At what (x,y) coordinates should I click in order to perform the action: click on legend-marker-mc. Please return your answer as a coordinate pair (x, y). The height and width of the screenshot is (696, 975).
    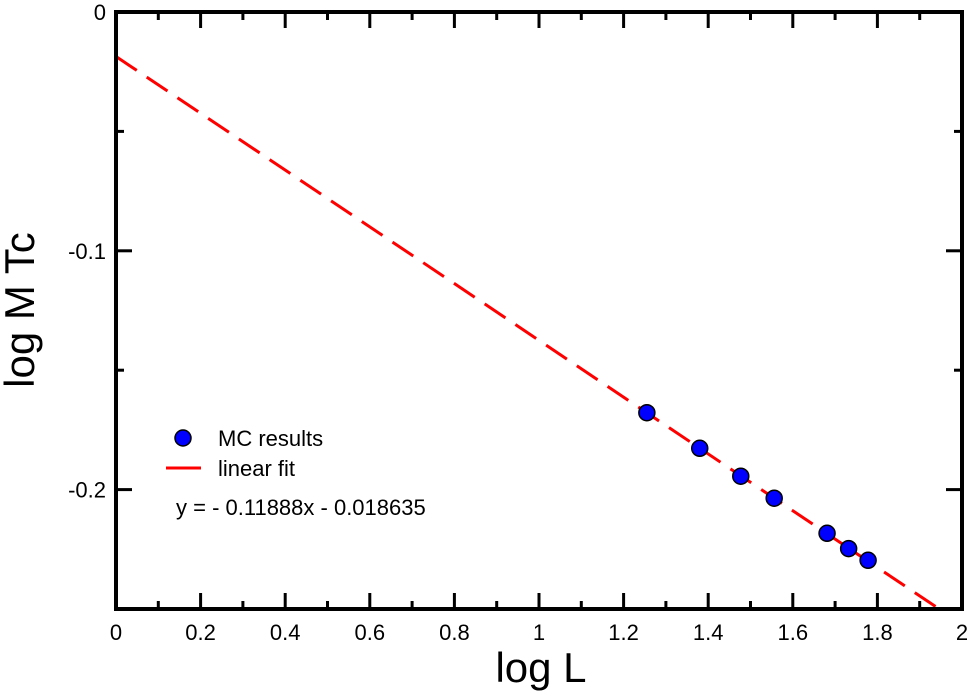
    Looking at the image, I should click on (183, 438).